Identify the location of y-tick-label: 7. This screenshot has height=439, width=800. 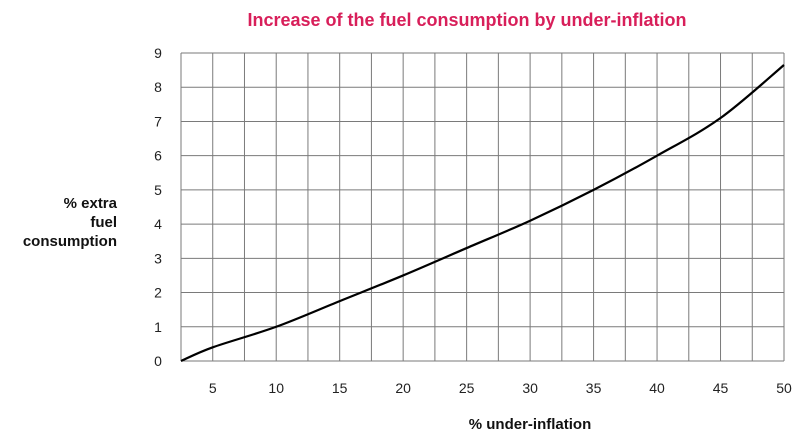
(158, 121).